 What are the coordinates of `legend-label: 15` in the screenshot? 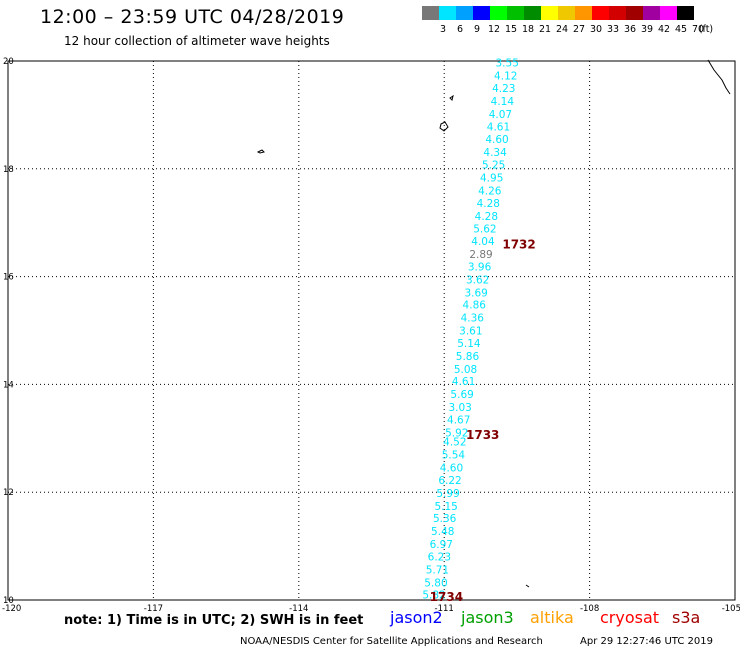 It's located at (511, 29).